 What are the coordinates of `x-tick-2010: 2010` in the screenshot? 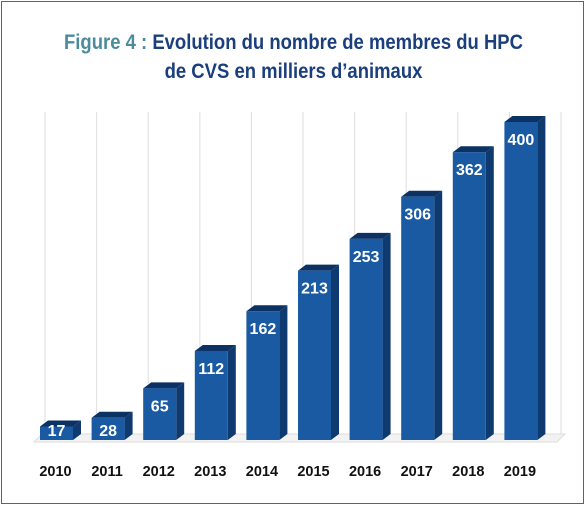 It's located at (55, 472).